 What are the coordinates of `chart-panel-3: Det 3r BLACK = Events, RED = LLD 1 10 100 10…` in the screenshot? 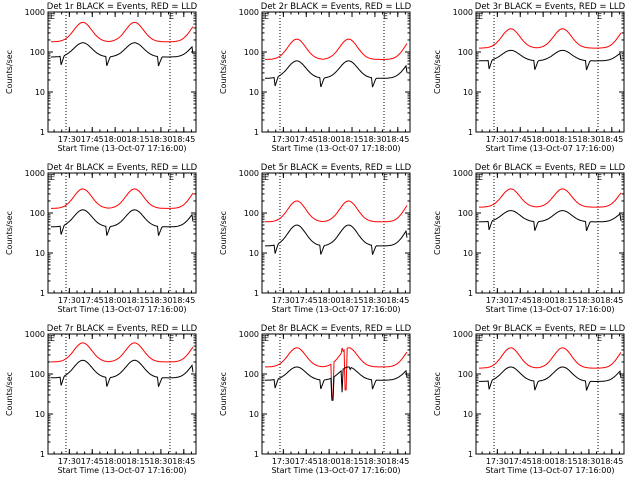 It's located at (529, 77).